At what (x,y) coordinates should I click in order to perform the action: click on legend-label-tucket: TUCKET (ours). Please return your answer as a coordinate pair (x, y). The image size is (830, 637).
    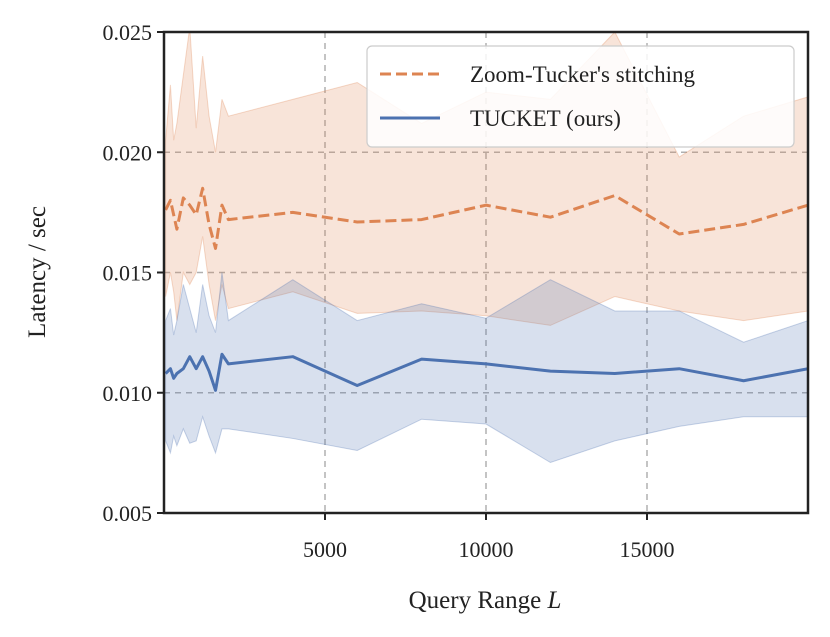
    Looking at the image, I should click on (545, 118).